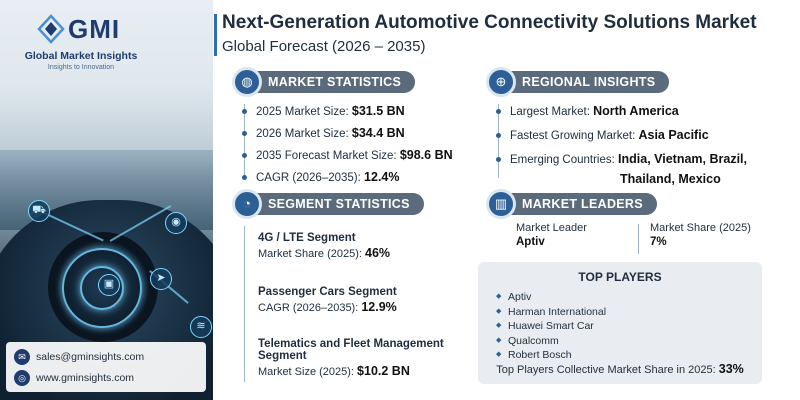  What do you see at coordinates (382, 177) in the screenshot?
I see `stat-value: 12.4%` at bounding box center [382, 177].